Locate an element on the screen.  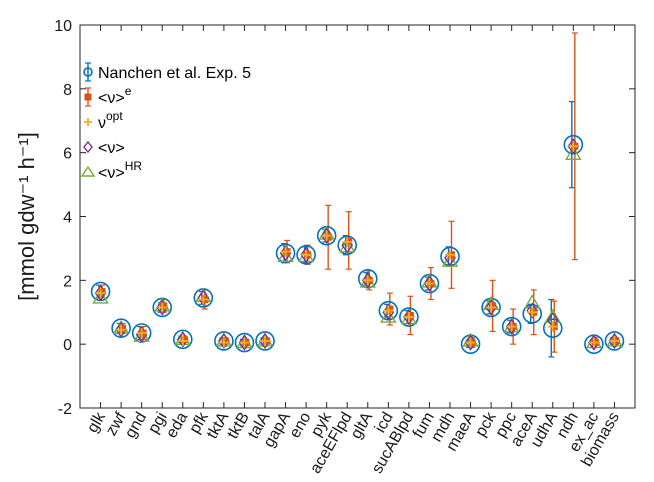
y-axis-label: [mmol gdw⁻¹ h⁻¹] is located at coordinates (26, 216).